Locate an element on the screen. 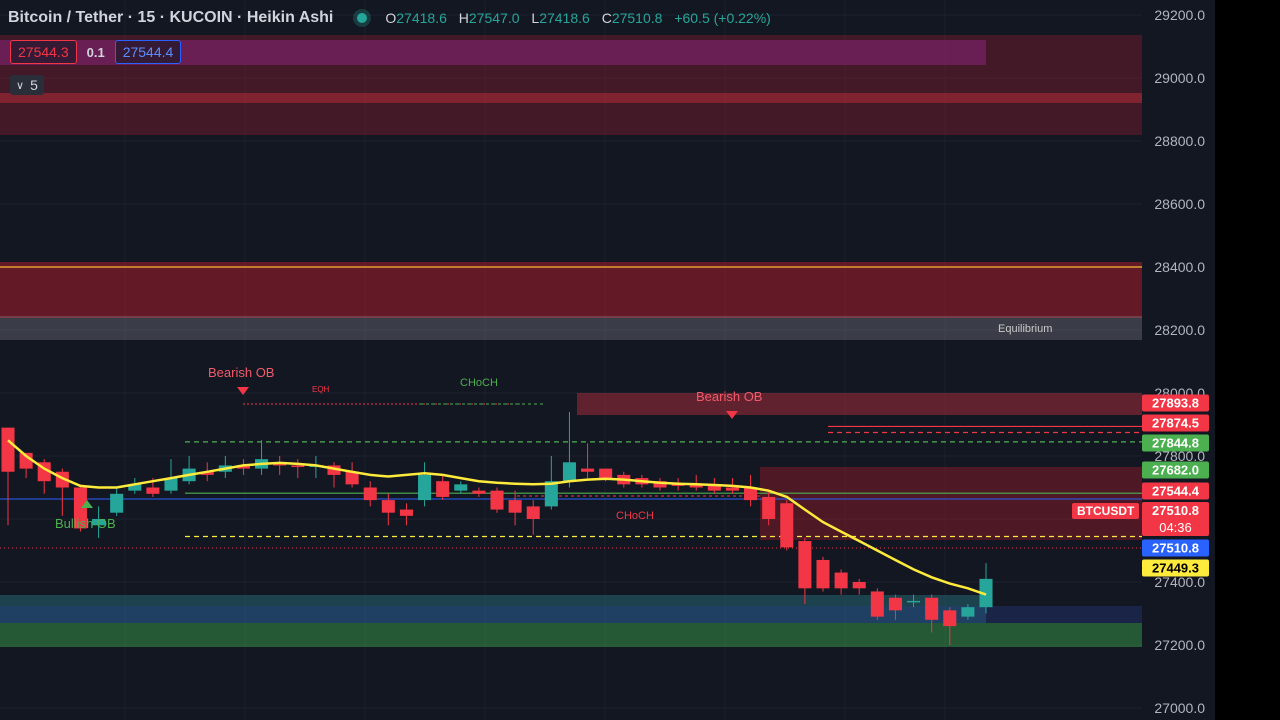  bullish-ob-label: Bullish OB is located at coordinates (85, 523).